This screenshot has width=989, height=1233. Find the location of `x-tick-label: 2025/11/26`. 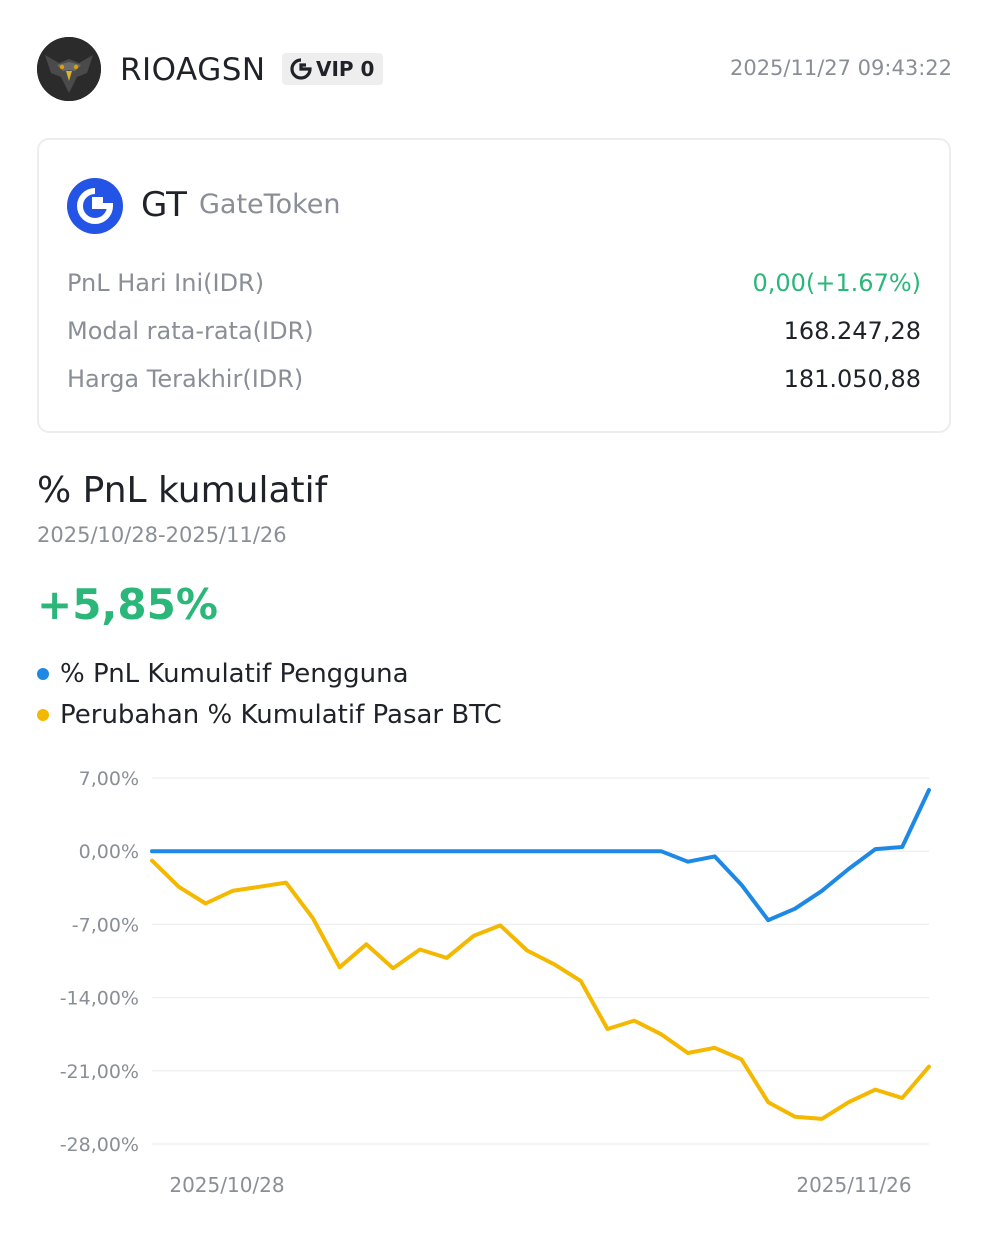

x-tick-label: 2025/11/26 is located at coordinates (853, 1185).